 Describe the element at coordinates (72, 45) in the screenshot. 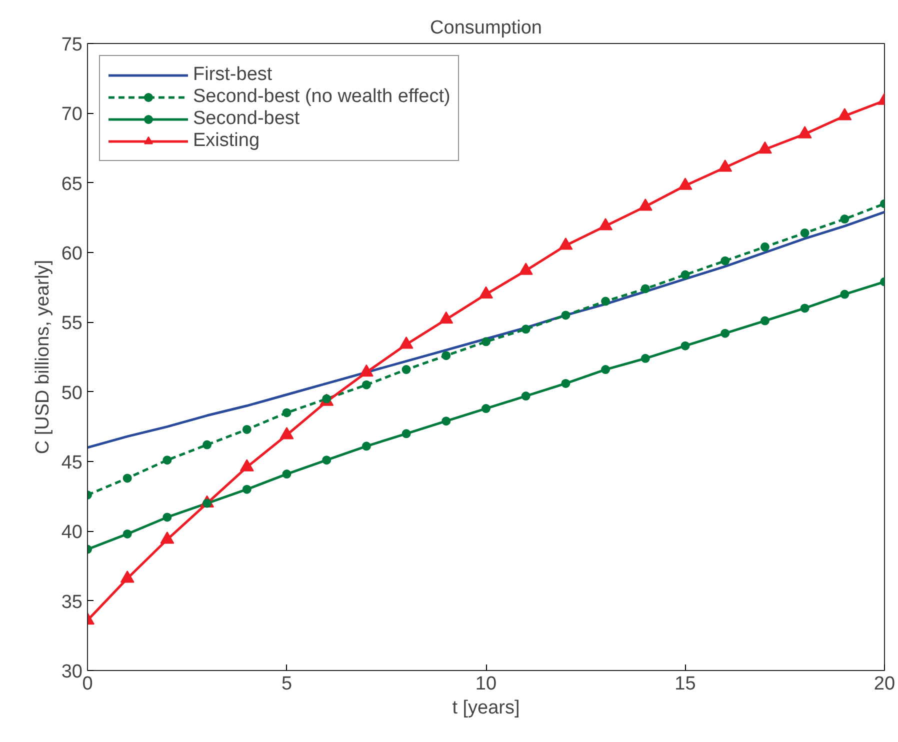

I see `y-tick-label: 75` at that location.